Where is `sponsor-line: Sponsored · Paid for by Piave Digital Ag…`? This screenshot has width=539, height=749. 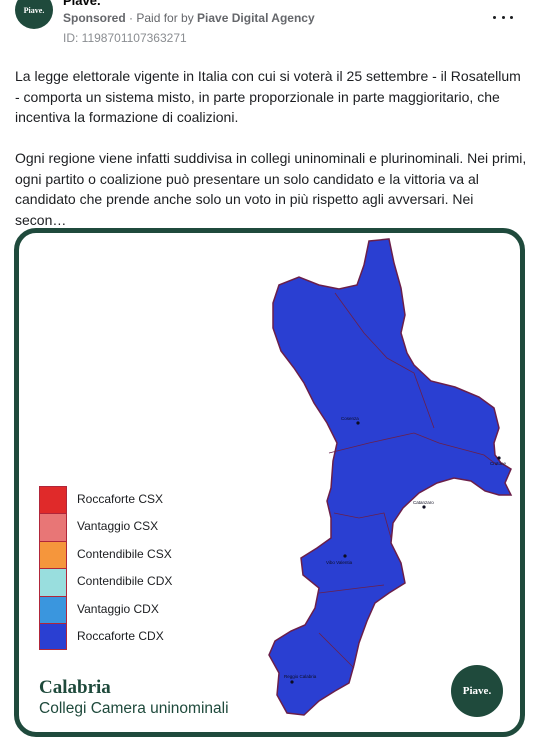 sponsor-line: Sponsored · Paid for by Piave Digital Ag… is located at coordinates (189, 18).